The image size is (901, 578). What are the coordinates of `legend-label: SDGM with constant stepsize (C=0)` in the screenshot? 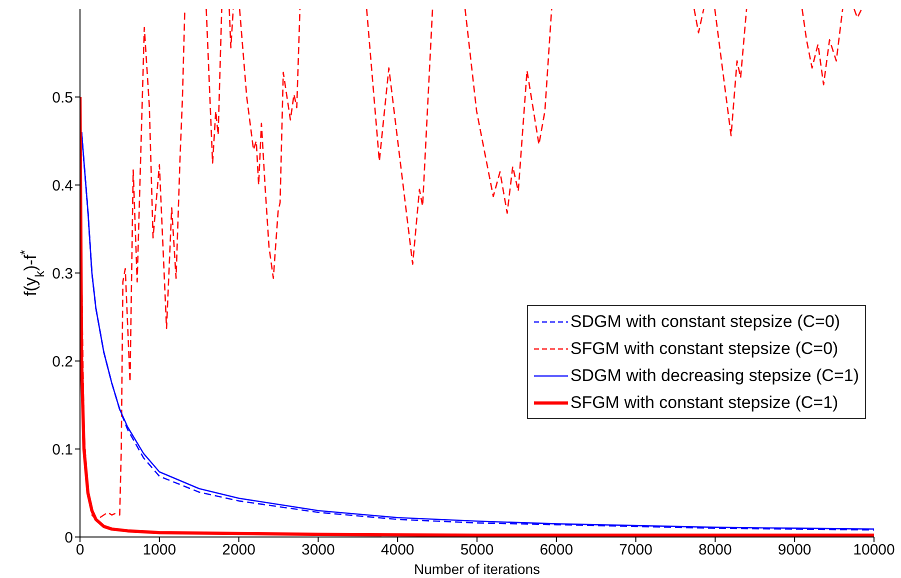 It's located at (705, 322).